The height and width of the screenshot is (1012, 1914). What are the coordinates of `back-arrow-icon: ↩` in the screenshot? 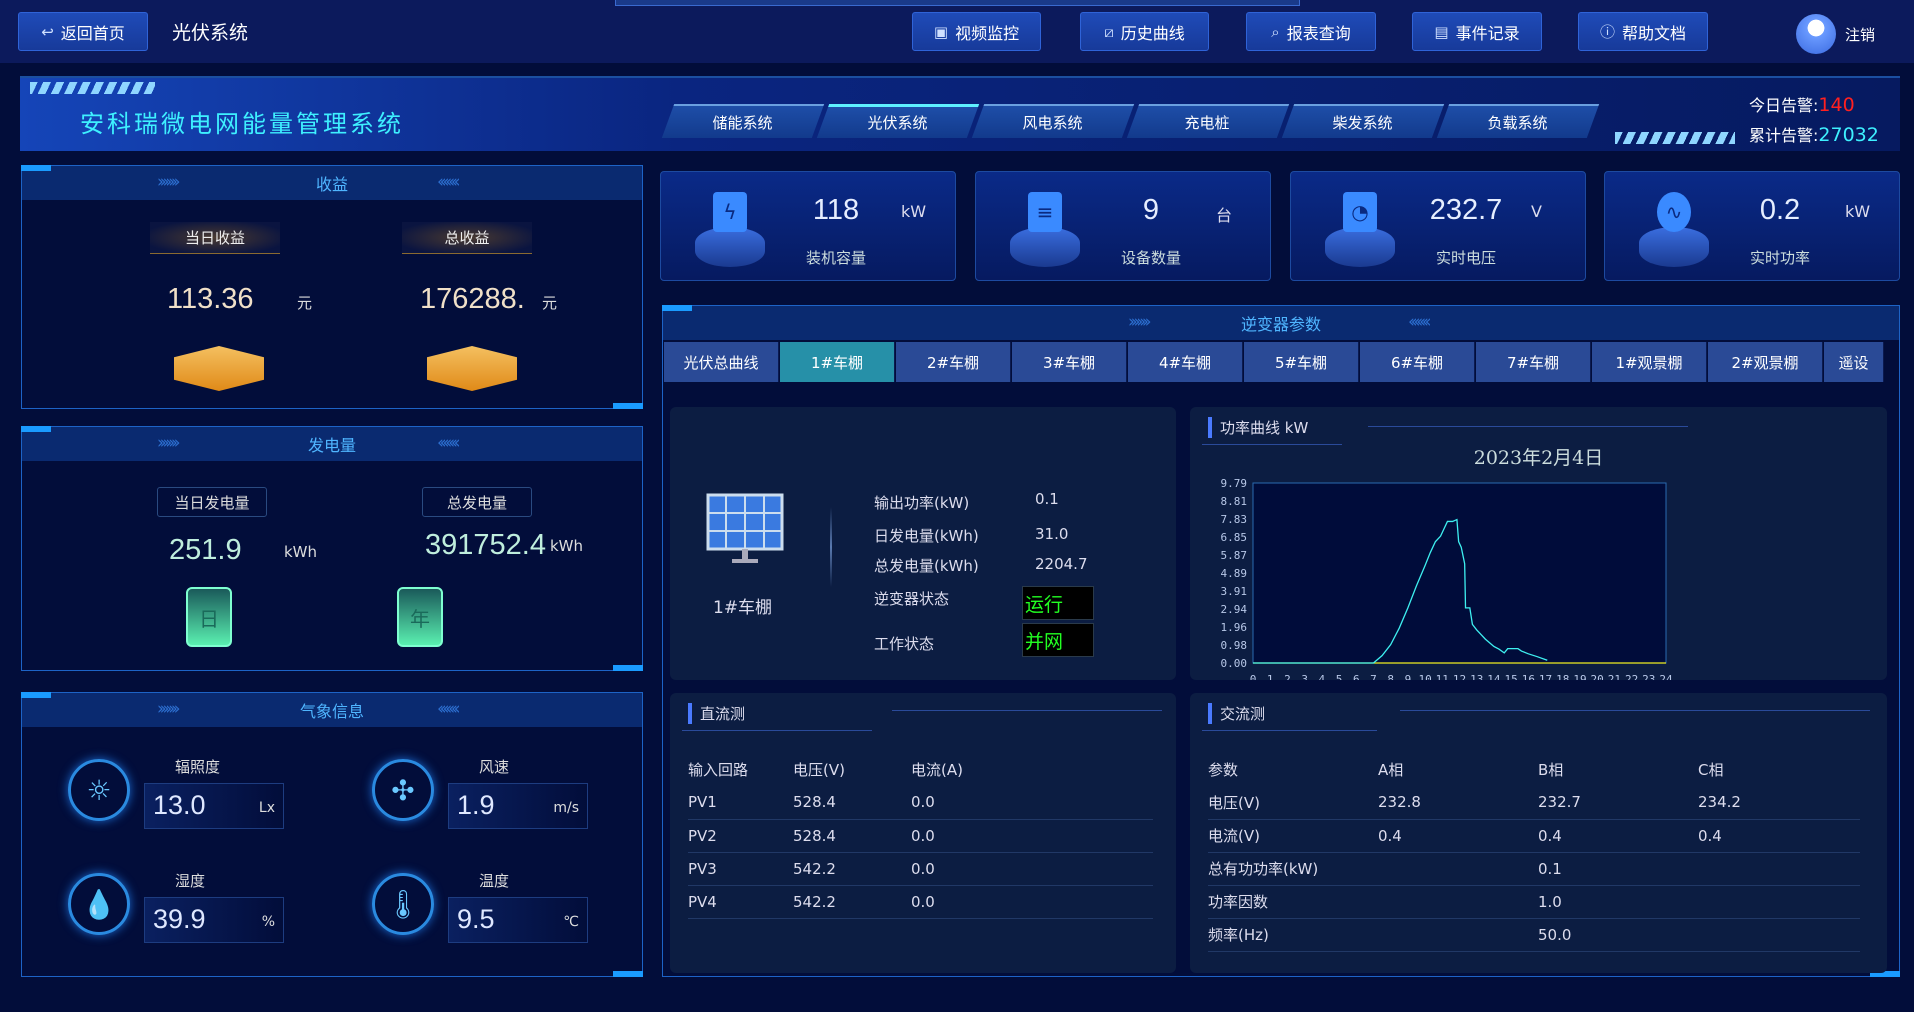 It's located at (47, 31).